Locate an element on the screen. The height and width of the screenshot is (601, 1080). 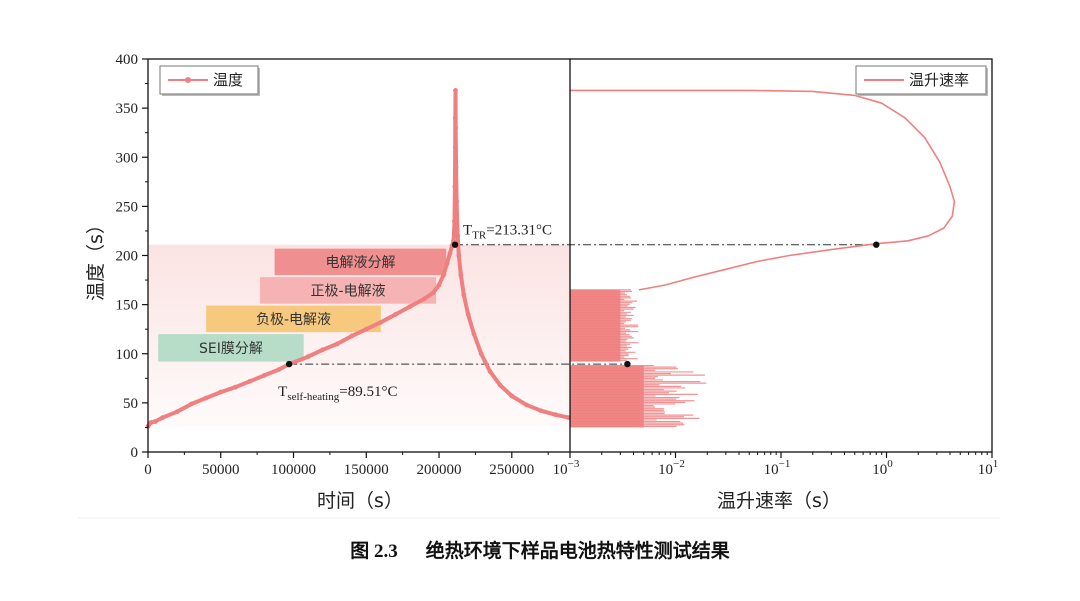
y-tick-label: 50 is located at coordinates (130, 404).